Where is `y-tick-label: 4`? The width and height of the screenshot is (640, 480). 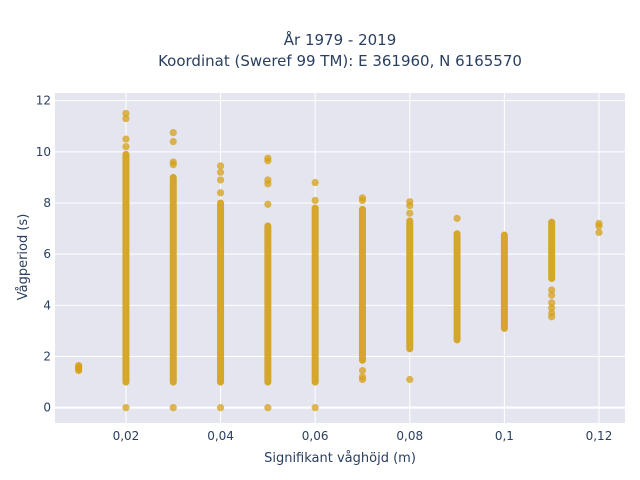
y-tick-label: 4 is located at coordinates (47, 305).